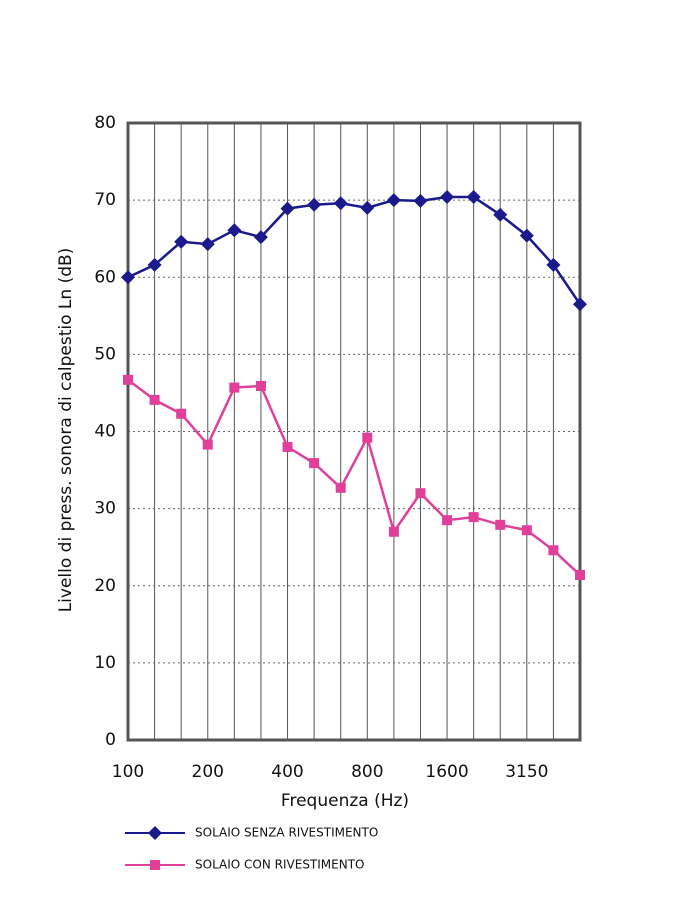  I want to click on y-tick-label: 10, so click(105, 663).